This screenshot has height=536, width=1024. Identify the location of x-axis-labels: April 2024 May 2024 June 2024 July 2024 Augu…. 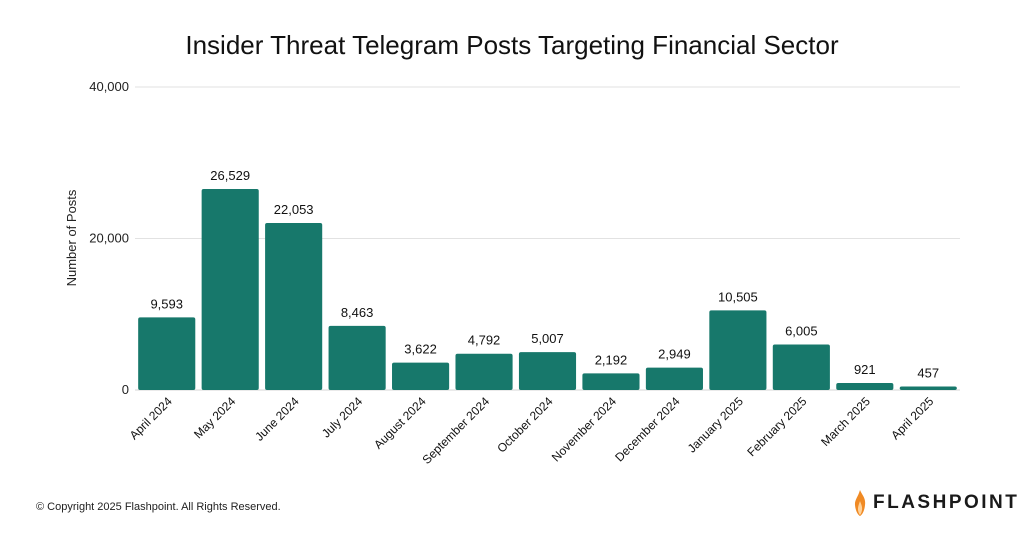
(532, 430).